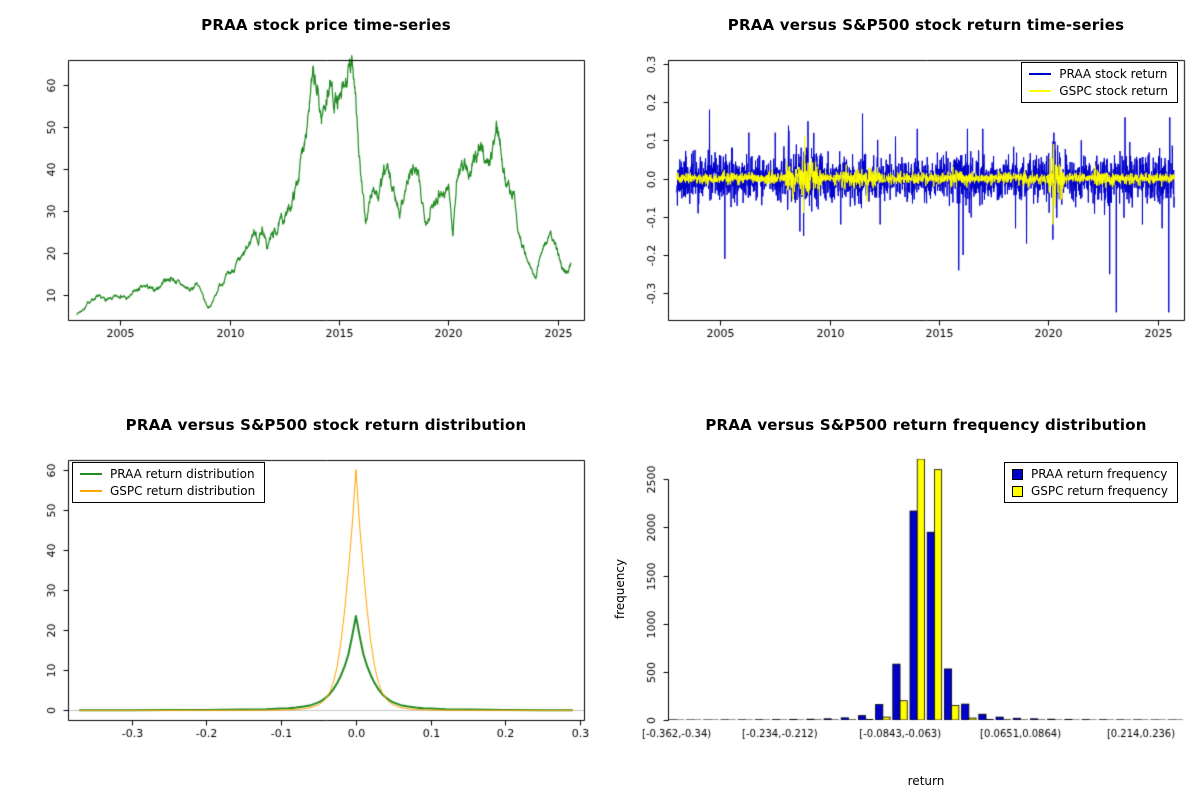  What do you see at coordinates (91, 474) in the screenshot?
I see `praa-density-line-swatch` at bounding box center [91, 474].